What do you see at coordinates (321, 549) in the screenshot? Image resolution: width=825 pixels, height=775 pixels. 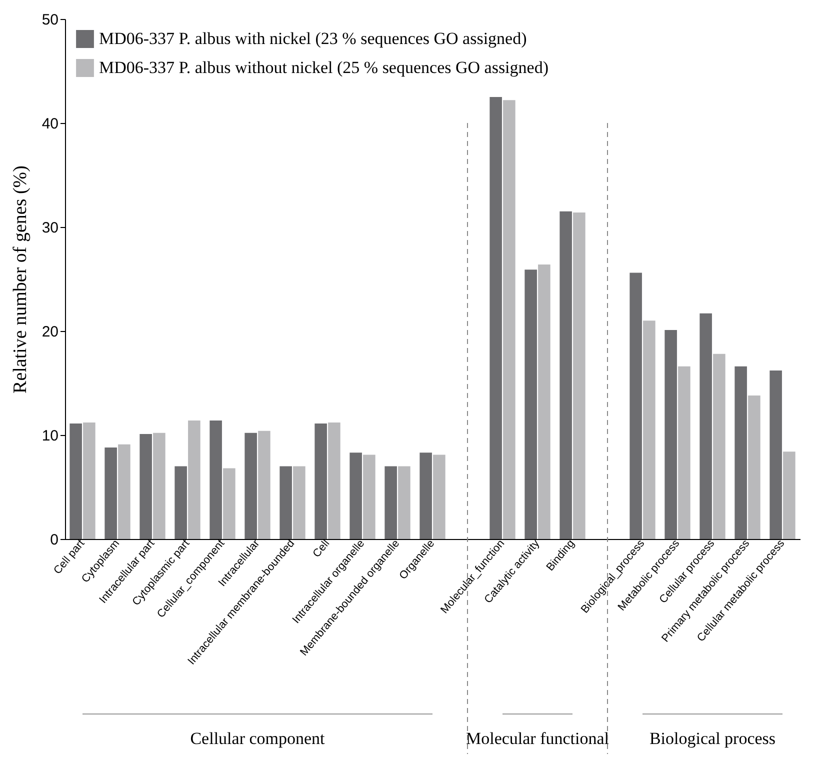 I see `x-tick-label: Cell` at bounding box center [321, 549].